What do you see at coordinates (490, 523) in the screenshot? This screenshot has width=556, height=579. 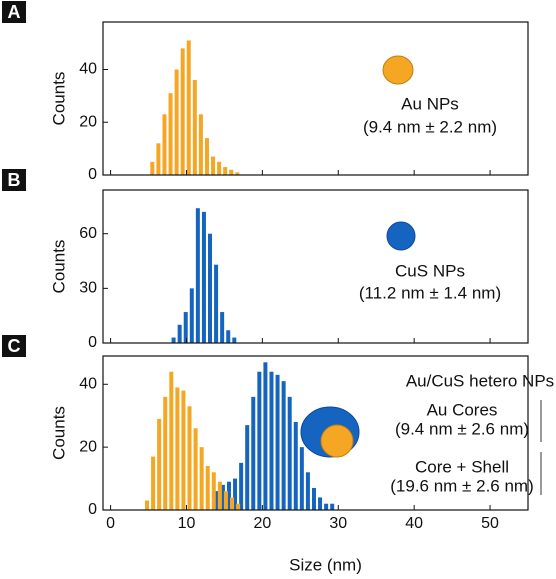 I see `x-tick-label: 50` at bounding box center [490, 523].